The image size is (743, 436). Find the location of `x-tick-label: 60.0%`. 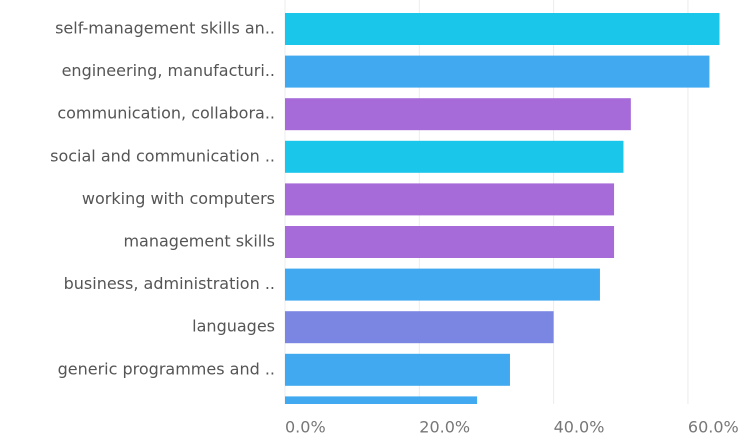

x-tick-label: 60.0% is located at coordinates (713, 427).